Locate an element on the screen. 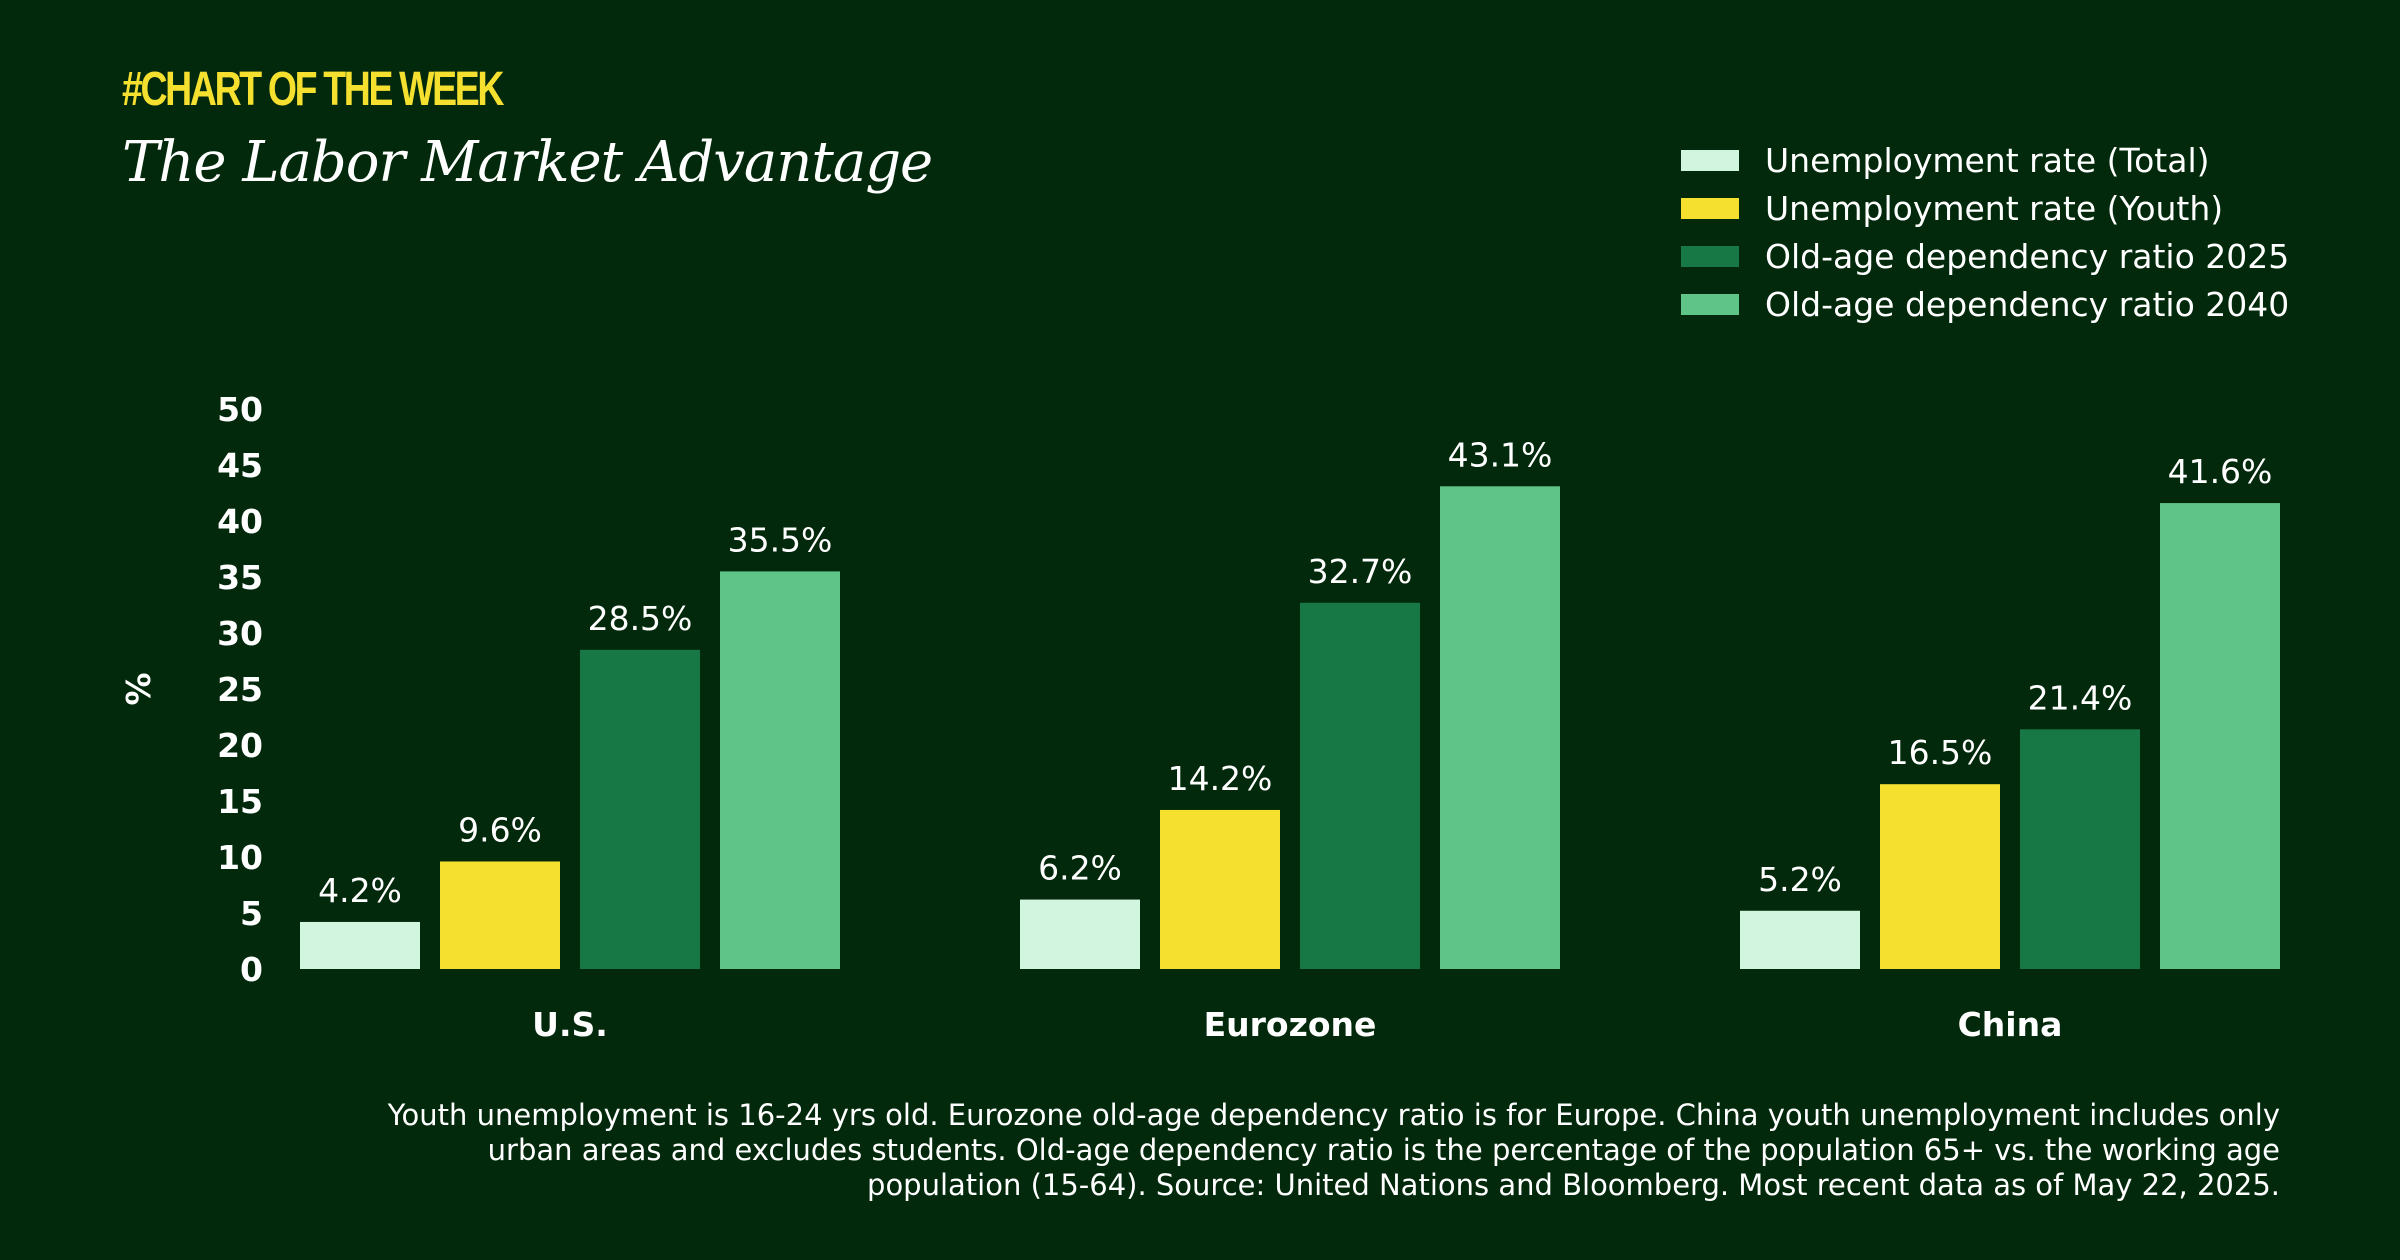 The image size is (2400, 1260). y-tick-label: 45 is located at coordinates (240, 465).